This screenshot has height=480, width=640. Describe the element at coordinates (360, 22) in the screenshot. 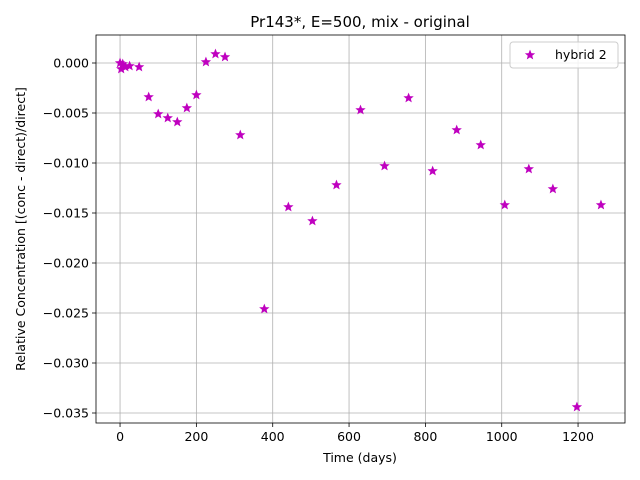

I see `chart-title: Pr143*, E=500, mix - original` at that location.